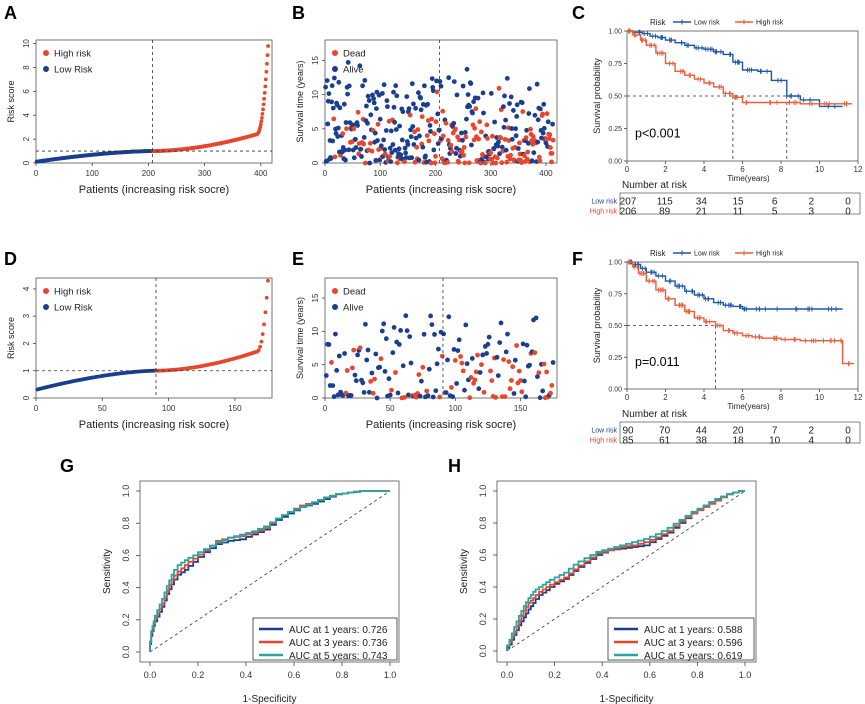  What do you see at coordinates (707, 23) in the screenshot?
I see `legend-low-label: Low risk` at bounding box center [707, 23].